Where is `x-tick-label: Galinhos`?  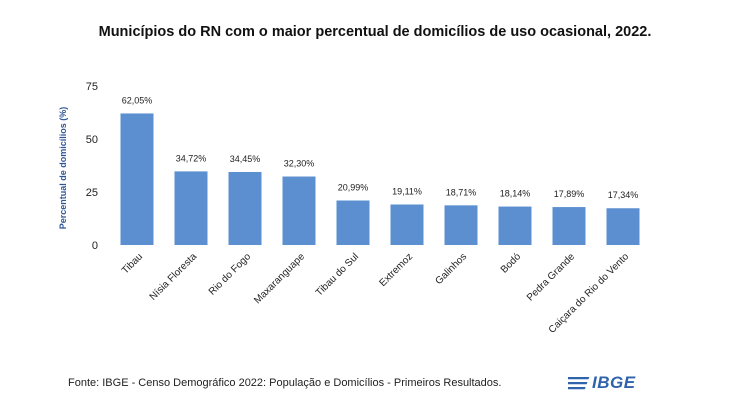
x-tick-label: Galinhos is located at coordinates (451, 269).